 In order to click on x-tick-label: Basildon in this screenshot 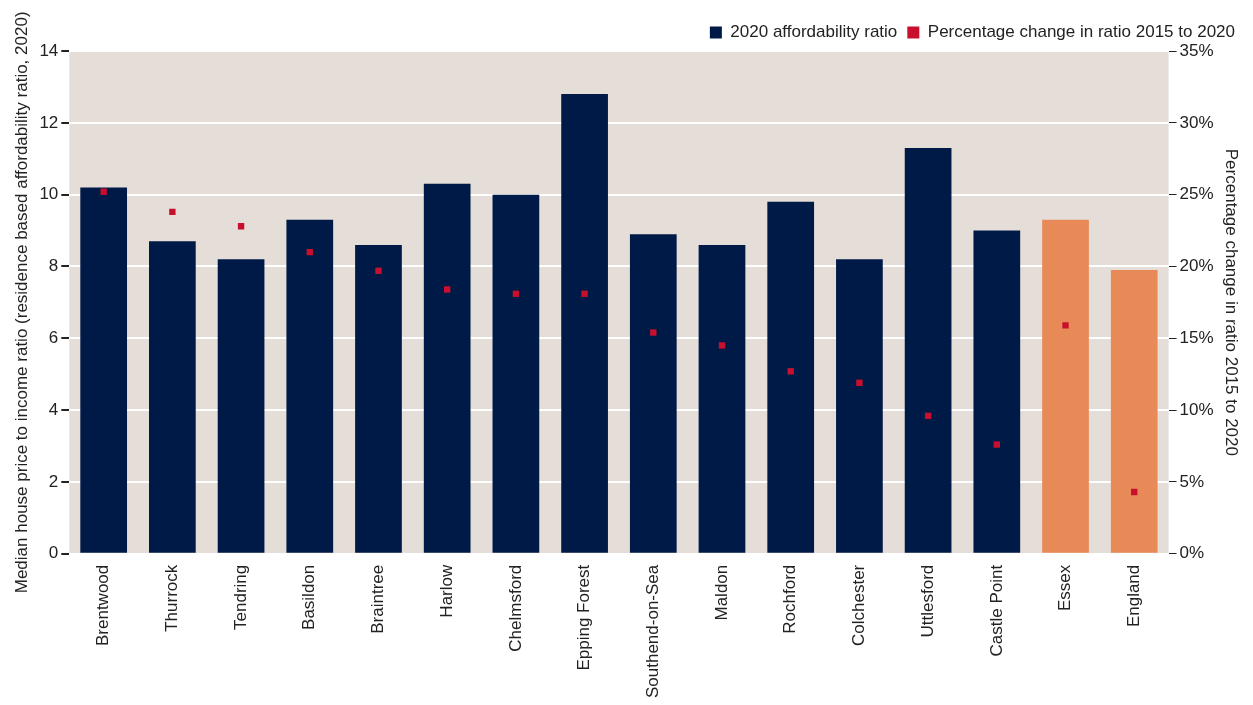, I will do `click(309, 597)`.